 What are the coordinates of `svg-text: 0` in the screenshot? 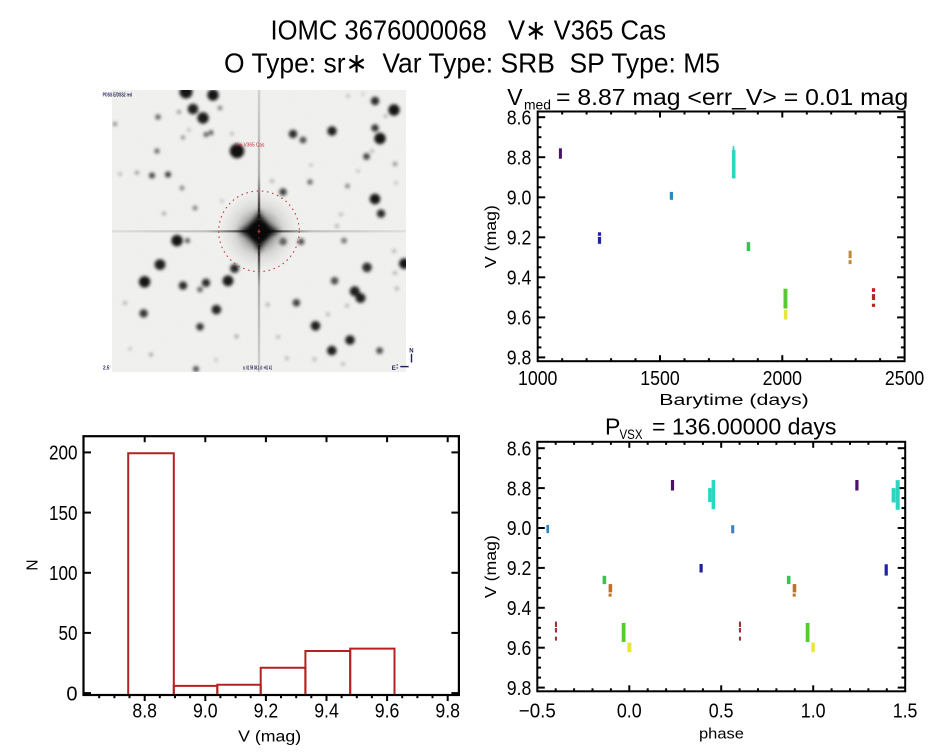 It's located at (71, 694).